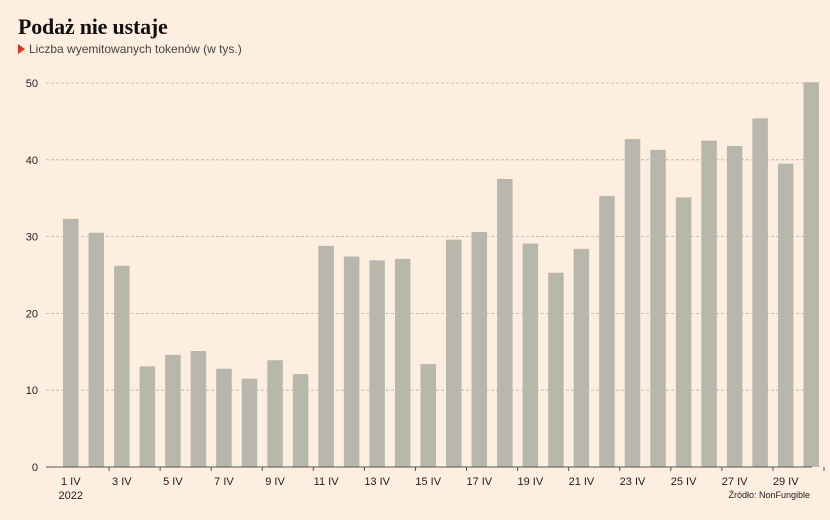  I want to click on x-tick-label: 15 IV, so click(428, 482).